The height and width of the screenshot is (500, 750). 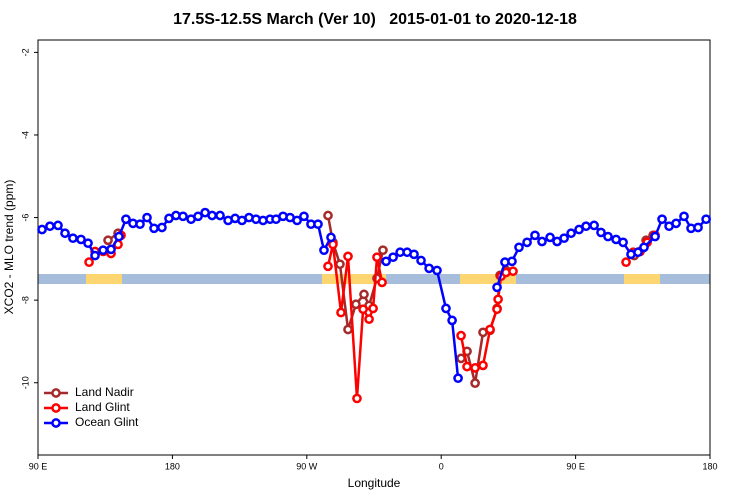 What do you see at coordinates (102, 407) in the screenshot?
I see `legend-label: Land Glint` at bounding box center [102, 407].